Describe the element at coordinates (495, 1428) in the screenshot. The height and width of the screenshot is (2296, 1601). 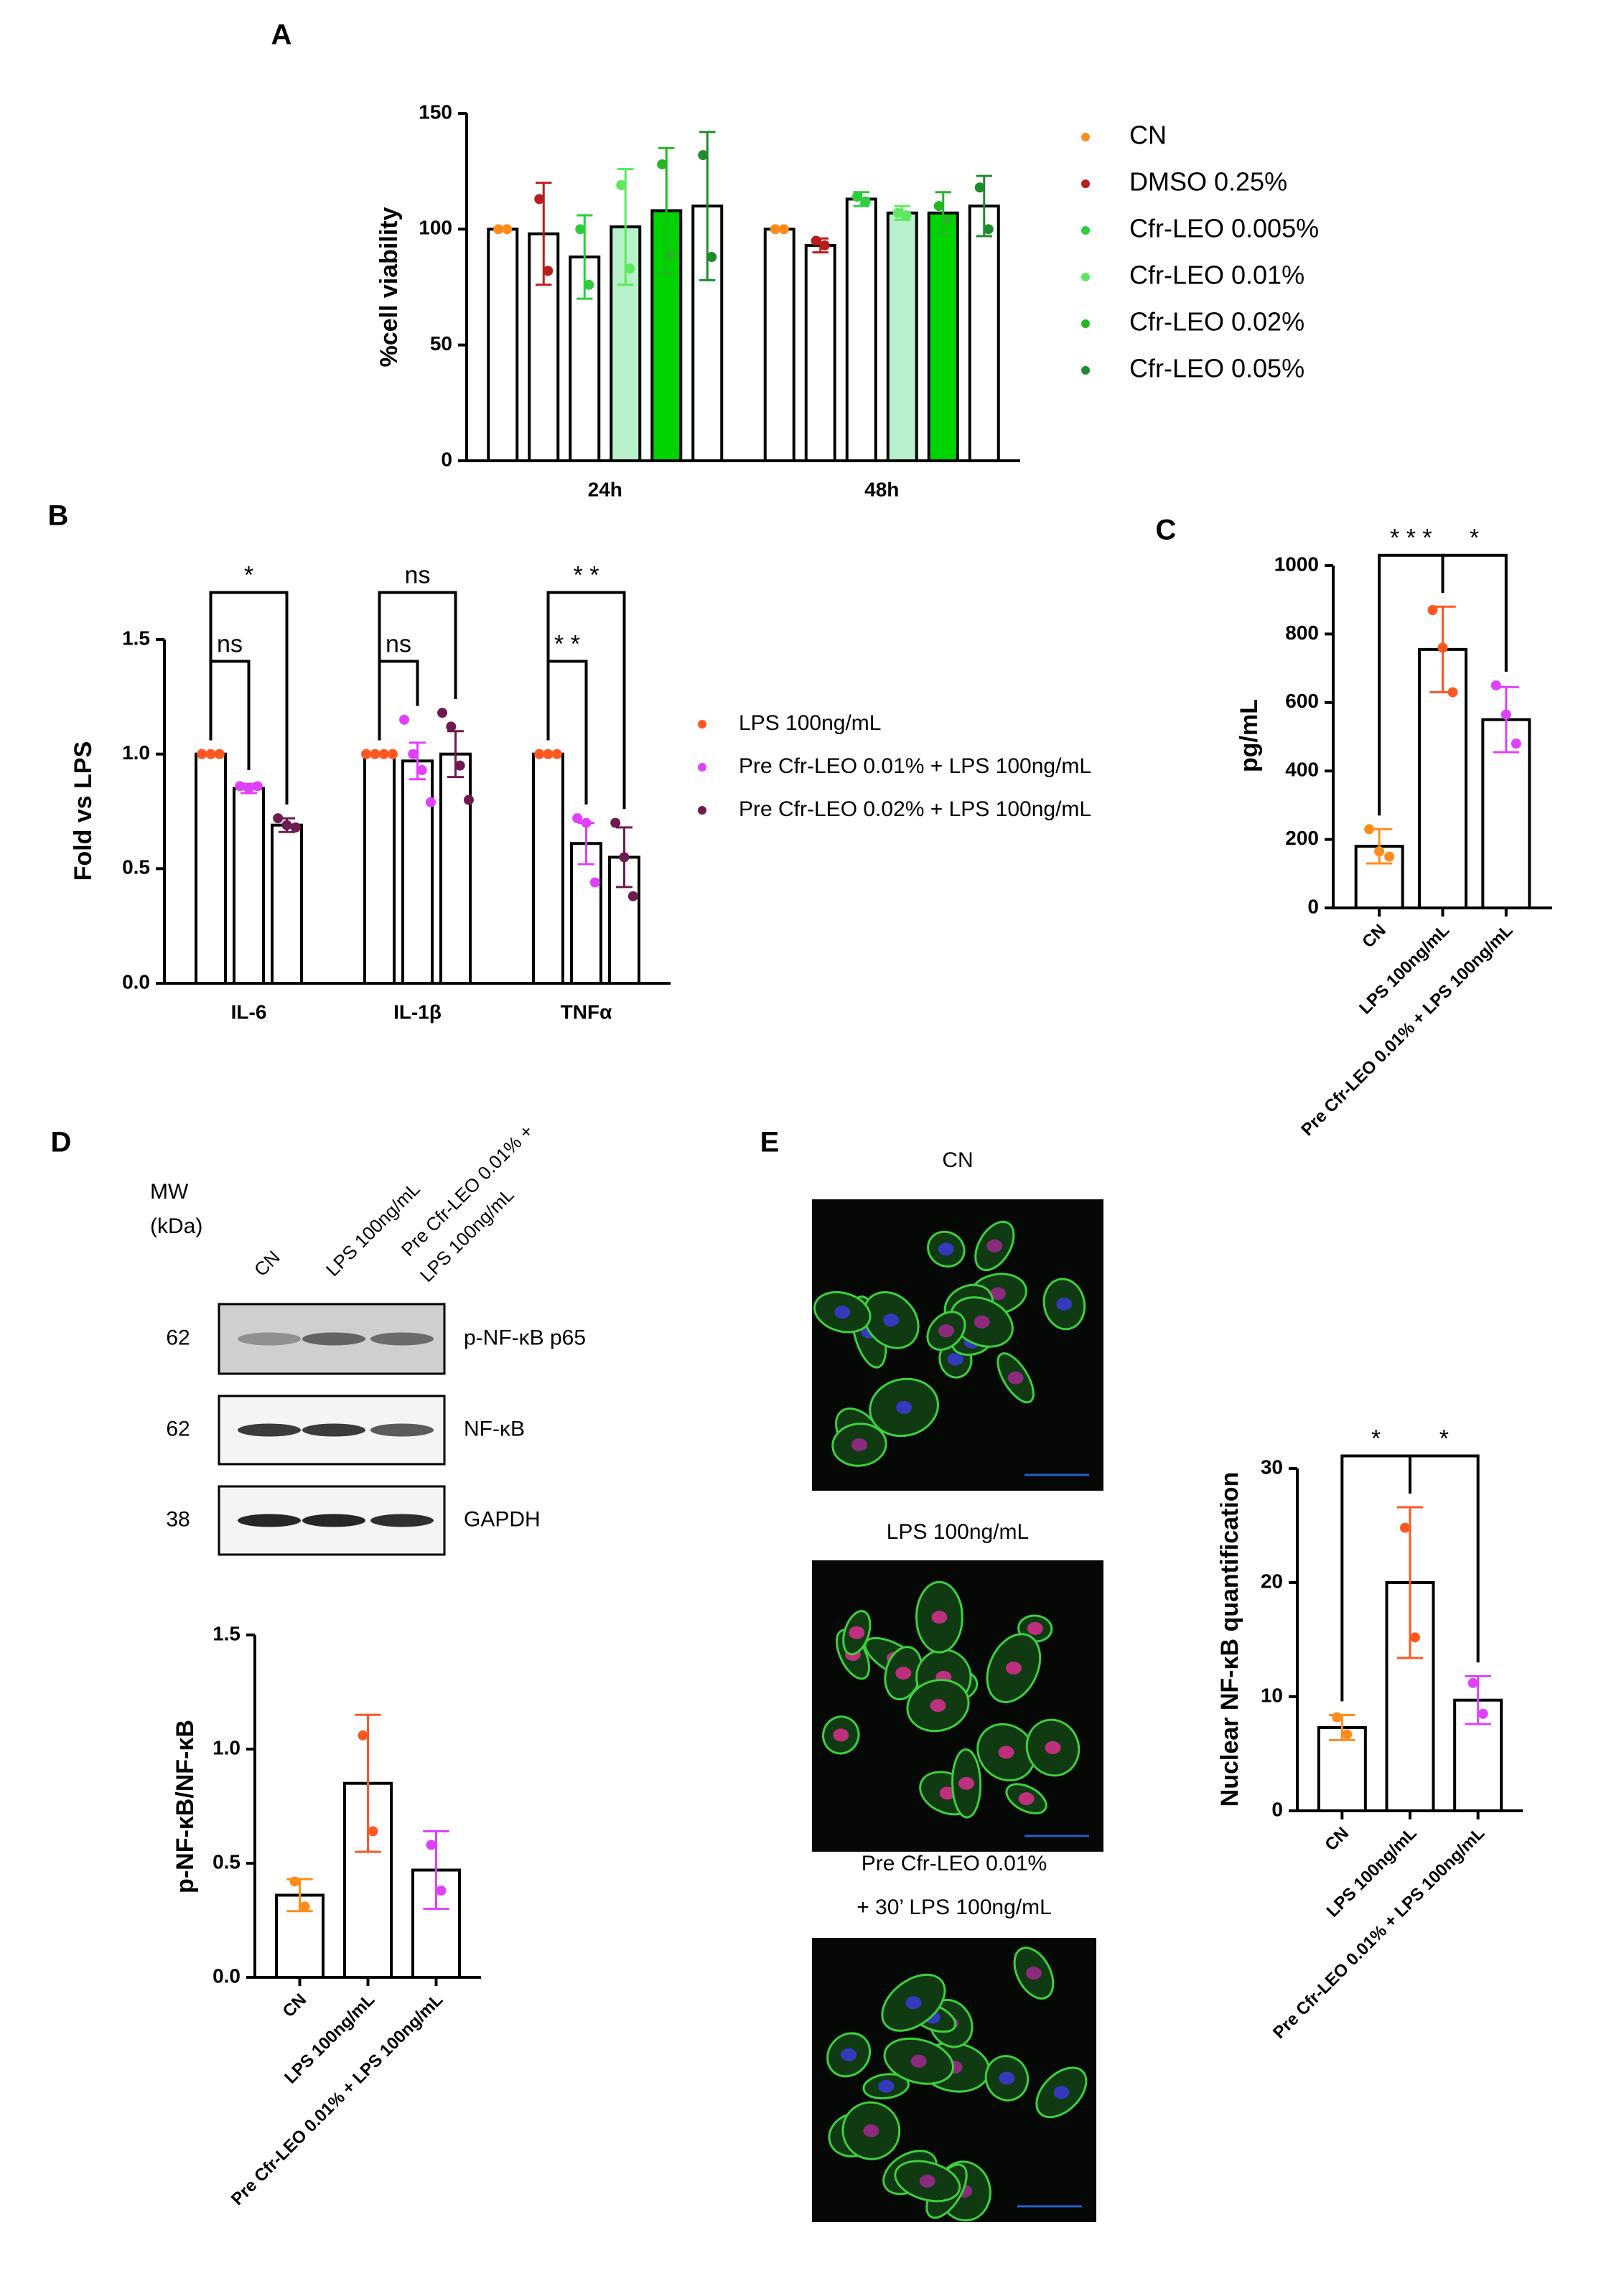
I see `blot-label: NF-κB` at that location.